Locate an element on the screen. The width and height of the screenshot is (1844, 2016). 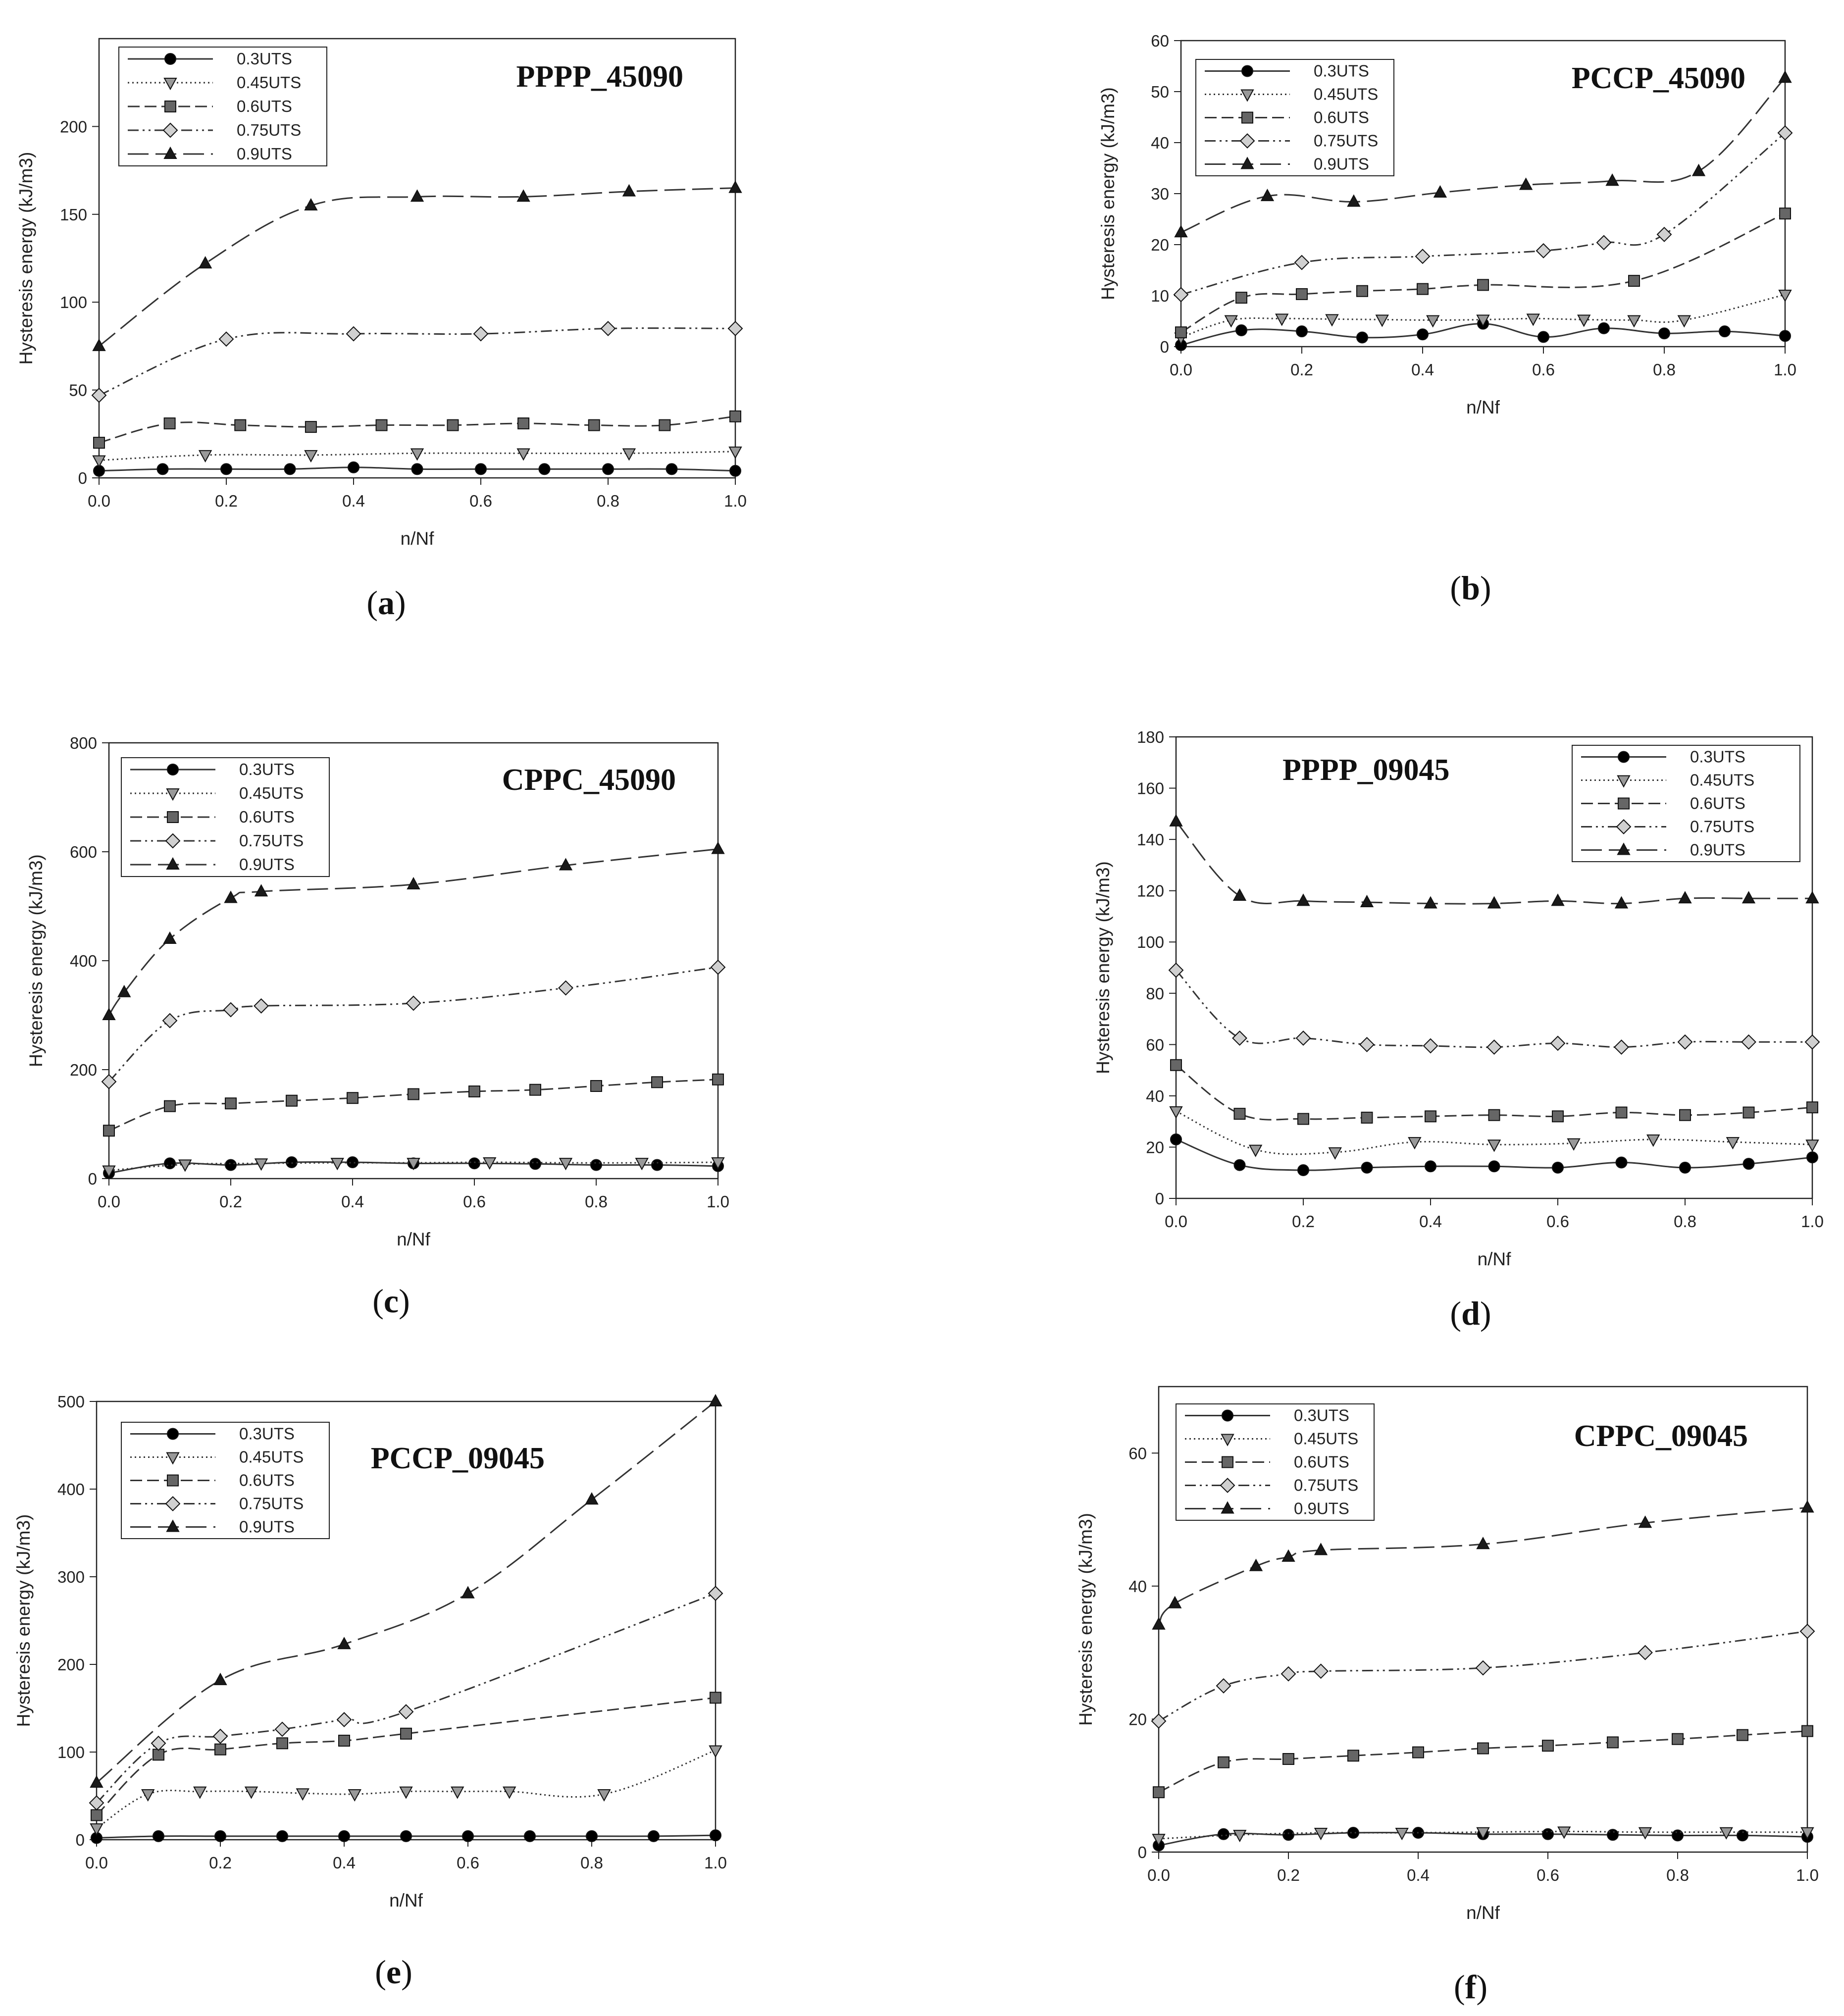
series-line-0-9uts is located at coordinates (417, 267).